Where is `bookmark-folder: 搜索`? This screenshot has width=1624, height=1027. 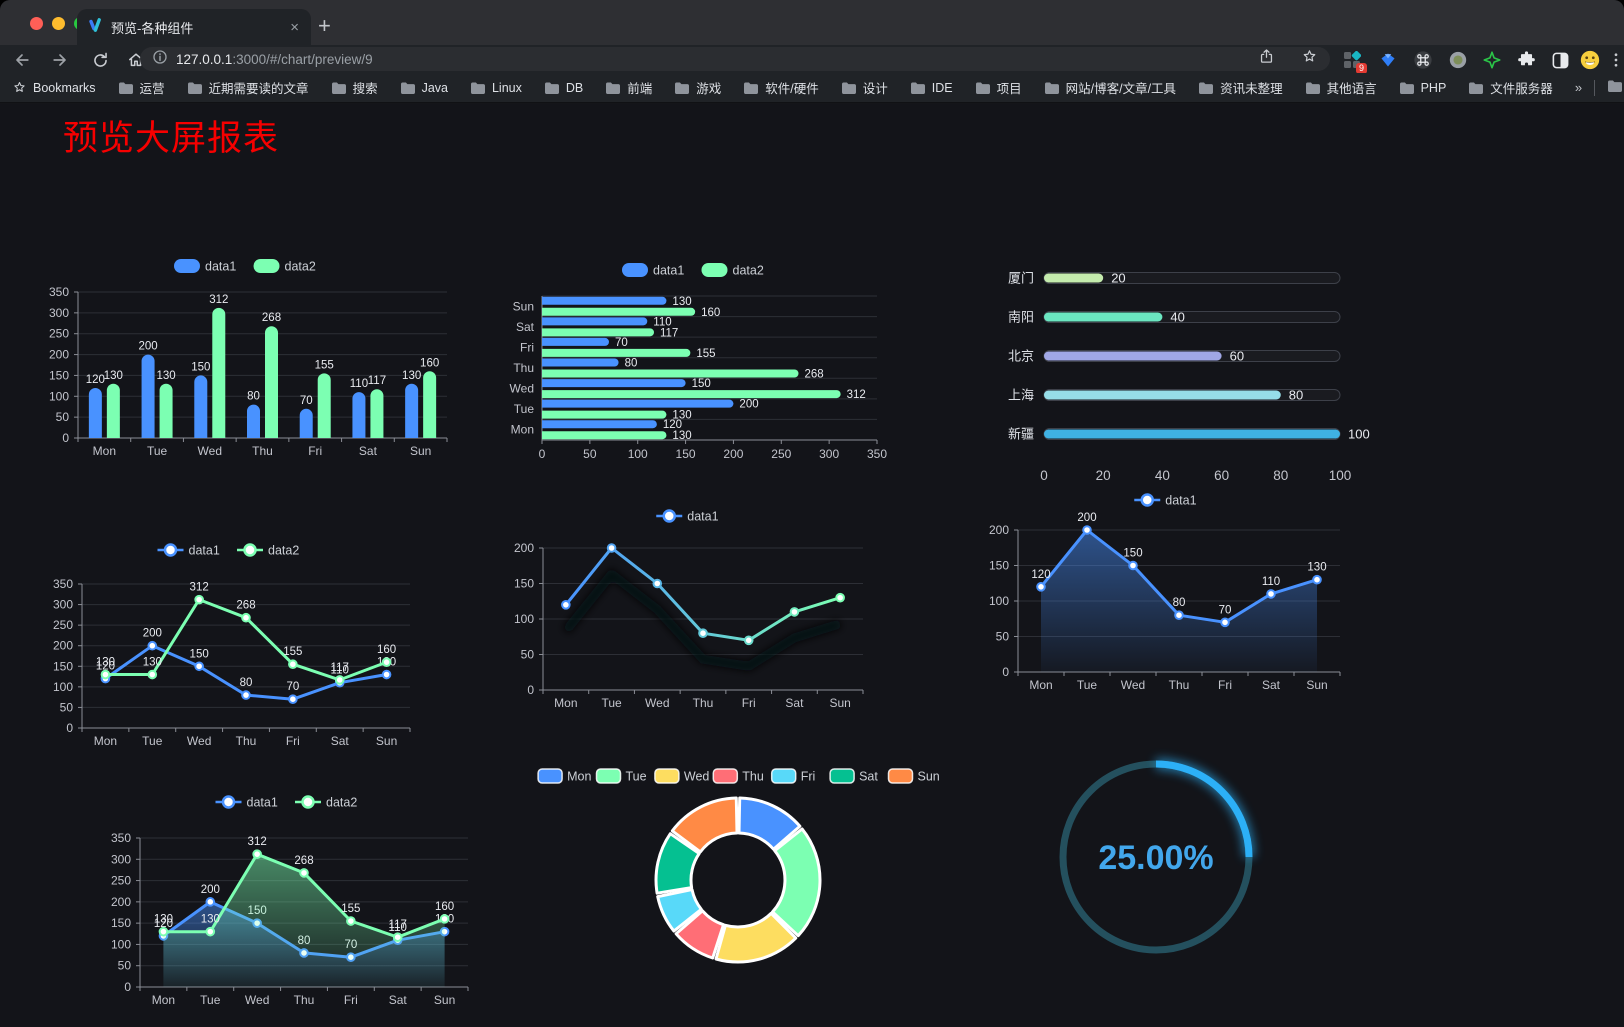 bookmark-folder: 搜索 is located at coordinates (354, 87).